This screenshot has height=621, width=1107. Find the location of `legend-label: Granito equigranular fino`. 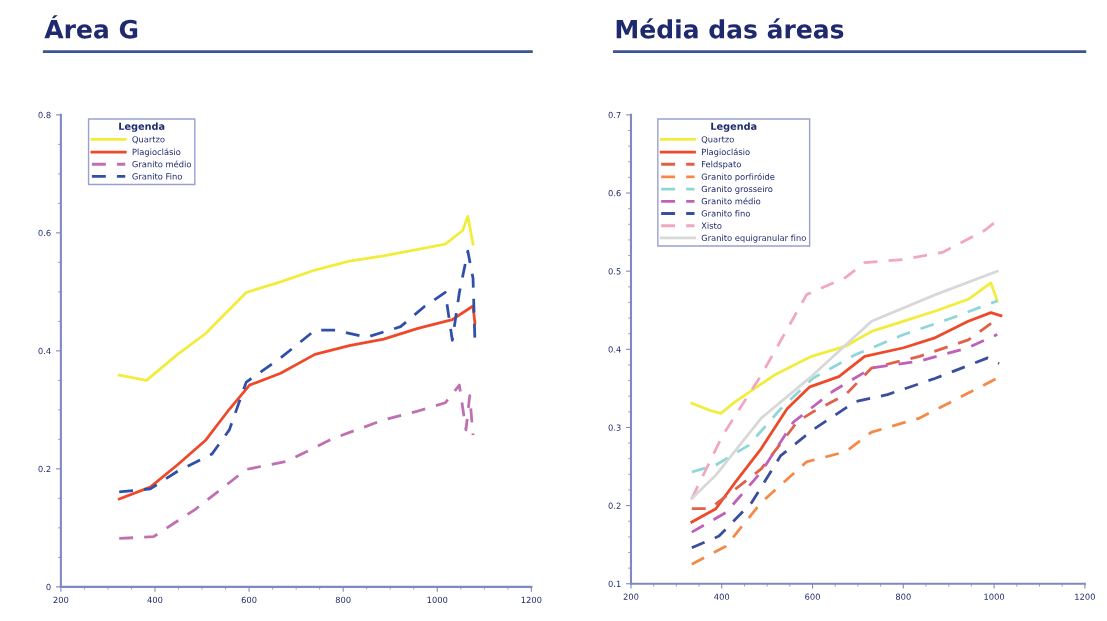

legend-label: Granito equigranular fino is located at coordinates (753, 238).